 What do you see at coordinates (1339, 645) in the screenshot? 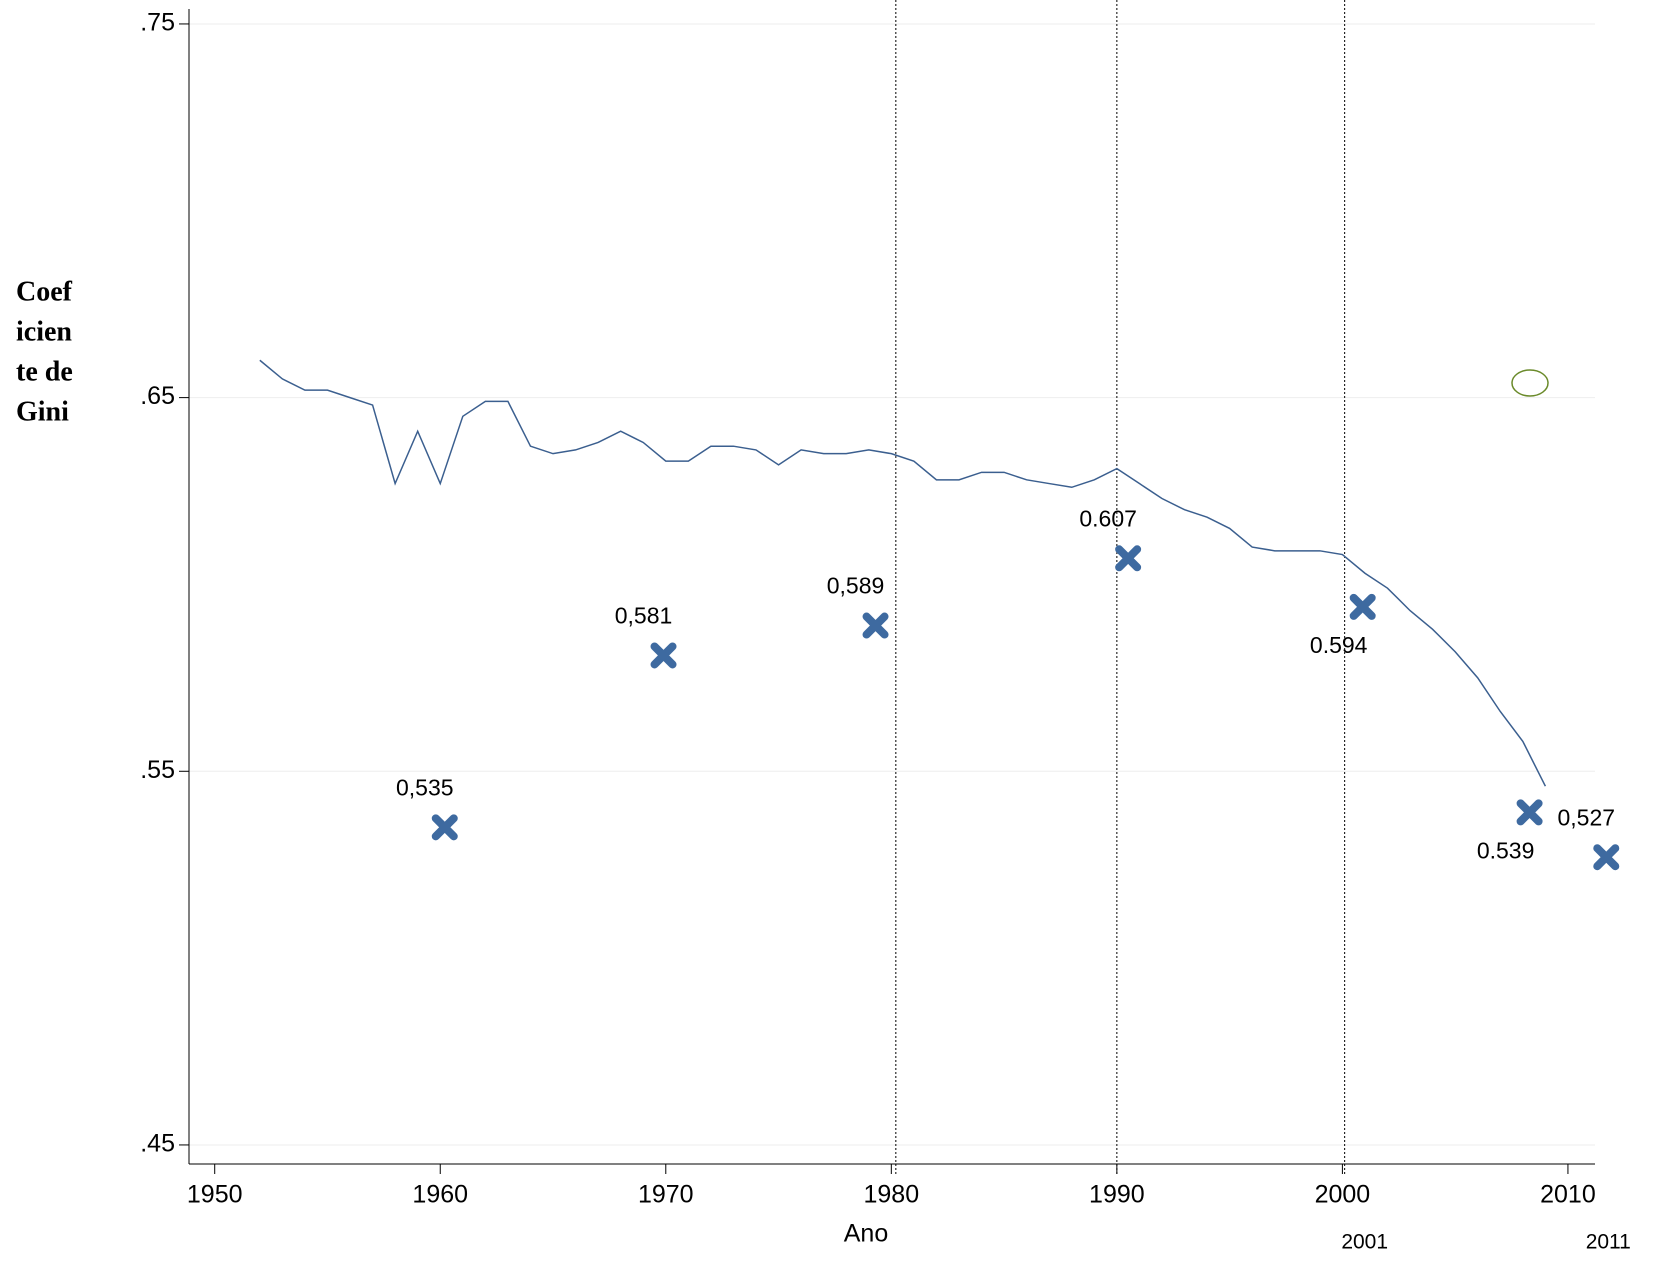
I see `data-label: 0.594` at bounding box center [1339, 645].